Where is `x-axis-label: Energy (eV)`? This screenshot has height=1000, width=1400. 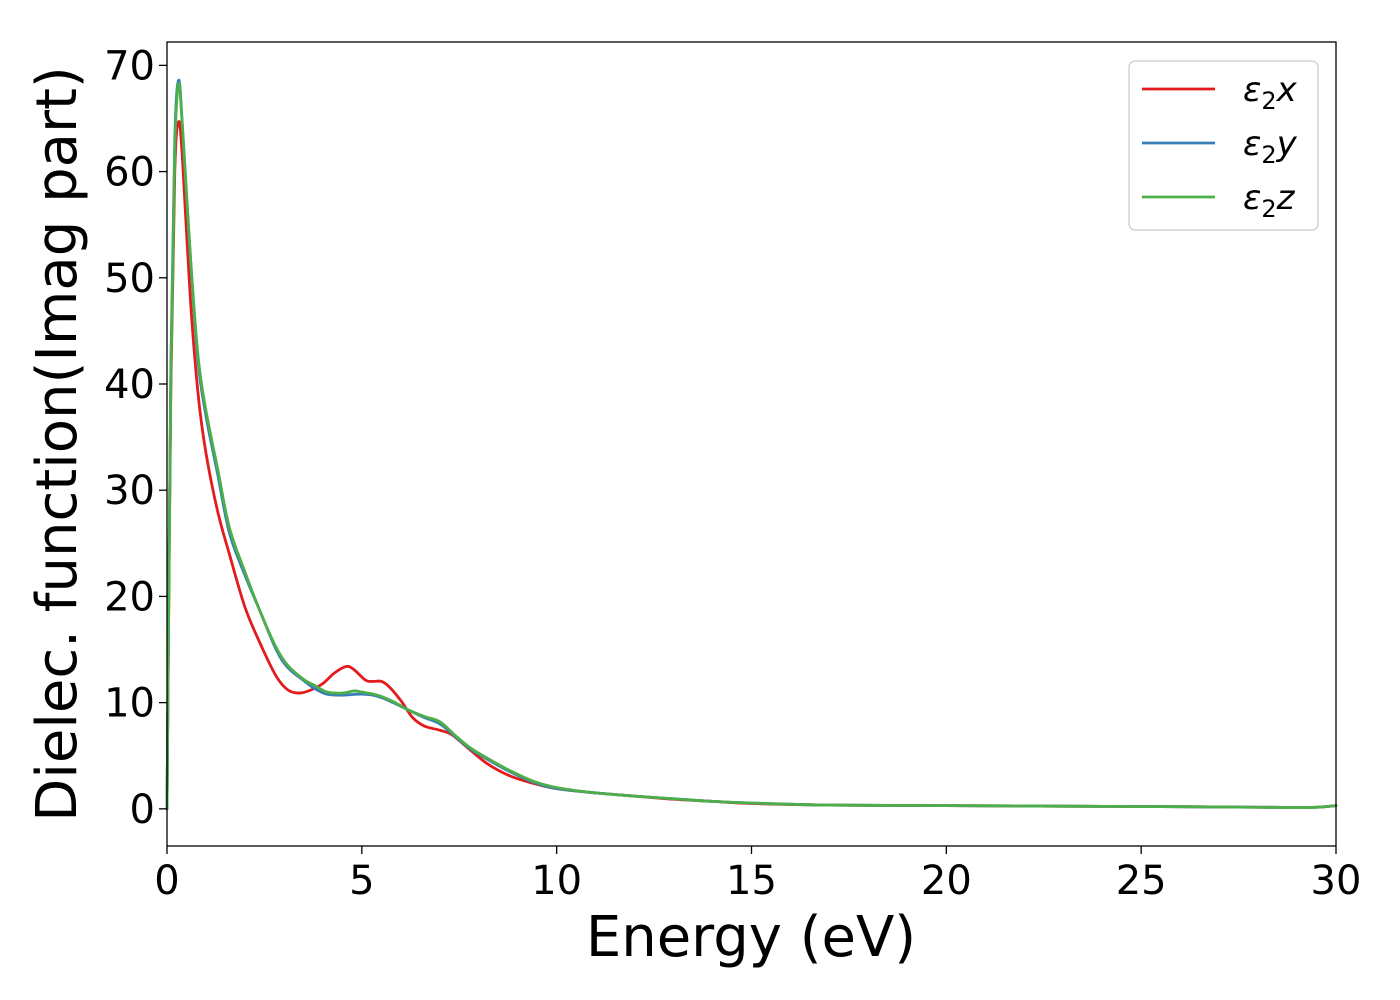 x-axis-label: Energy (eV) is located at coordinates (751, 937).